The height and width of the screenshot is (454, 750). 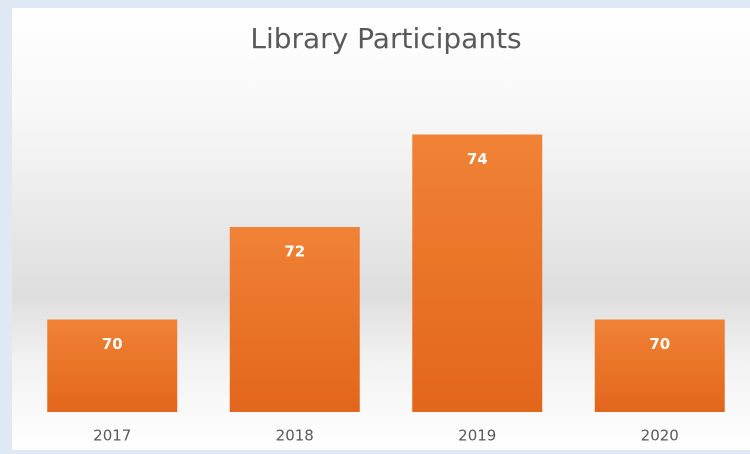 What do you see at coordinates (295, 436) in the screenshot?
I see `x-tick-label: 2018` at bounding box center [295, 436].